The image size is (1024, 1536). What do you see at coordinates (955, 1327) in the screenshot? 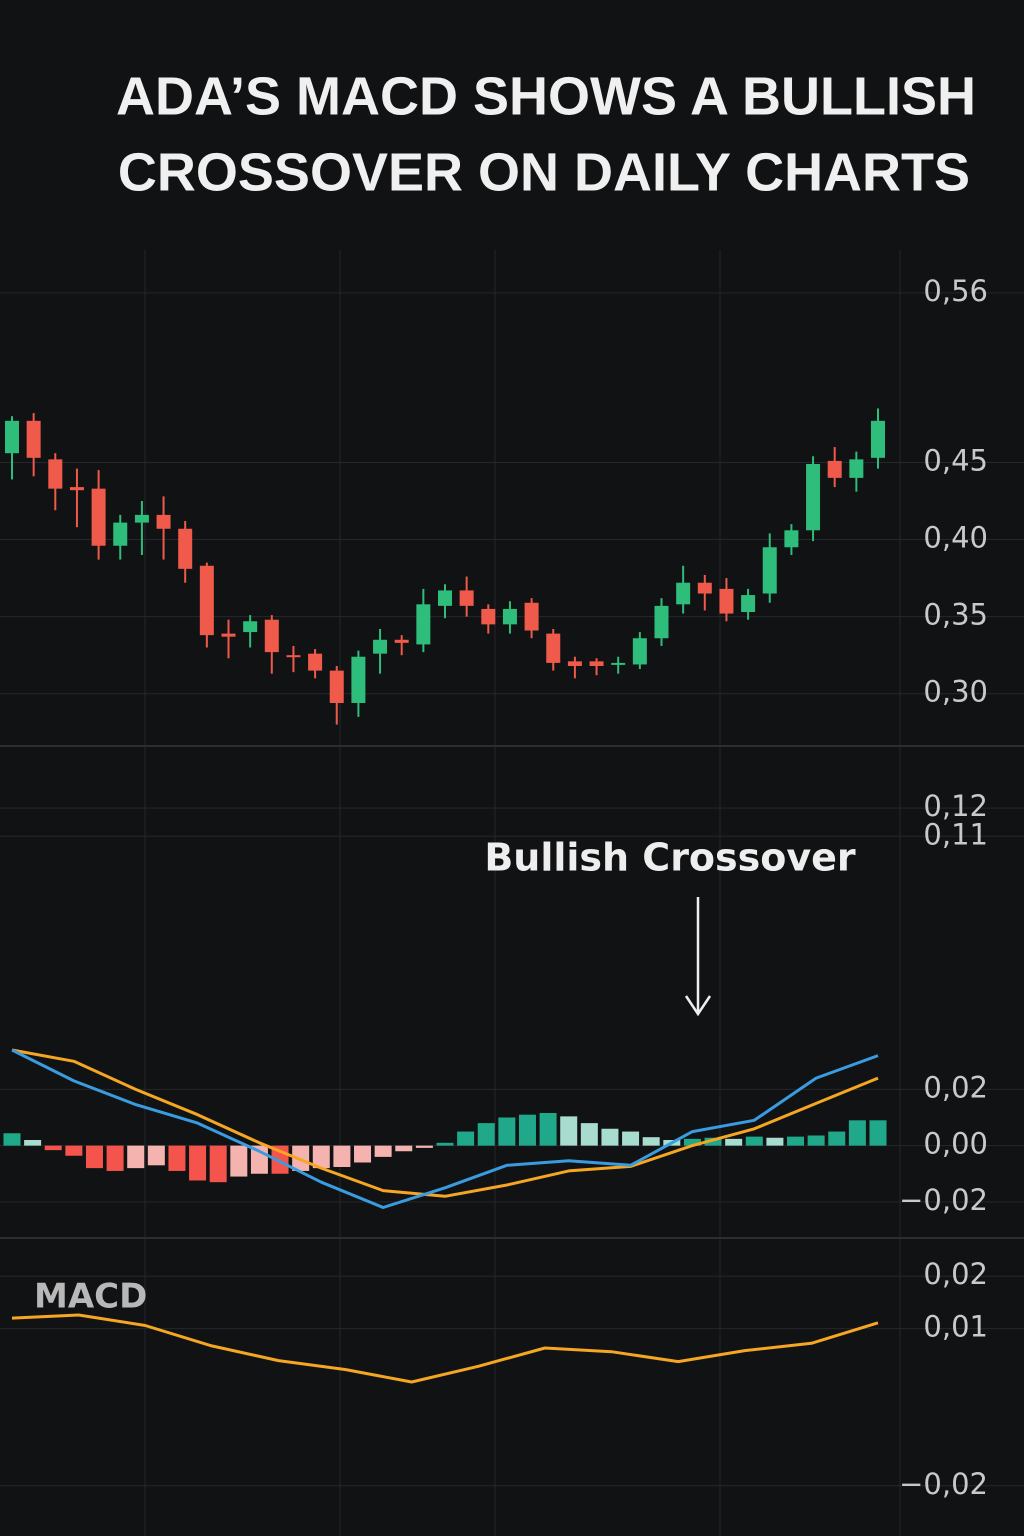
I see `y-tick-label: 0,01` at bounding box center [955, 1327].